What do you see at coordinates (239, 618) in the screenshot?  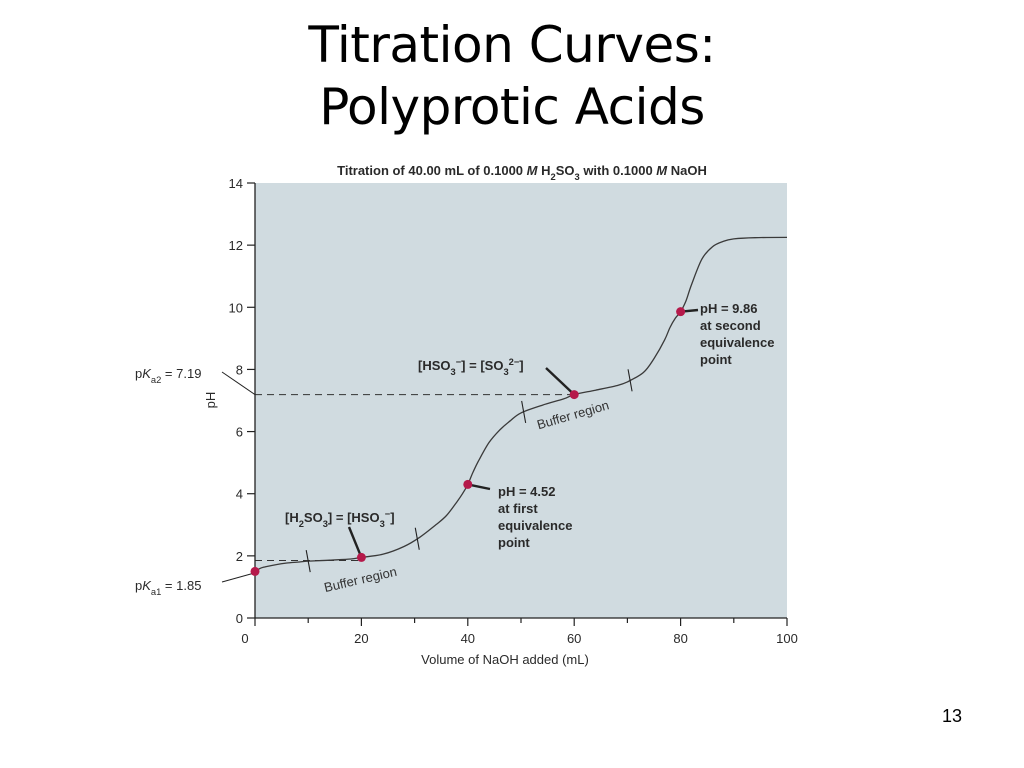 I see `y-tick-label-0: 0` at bounding box center [239, 618].